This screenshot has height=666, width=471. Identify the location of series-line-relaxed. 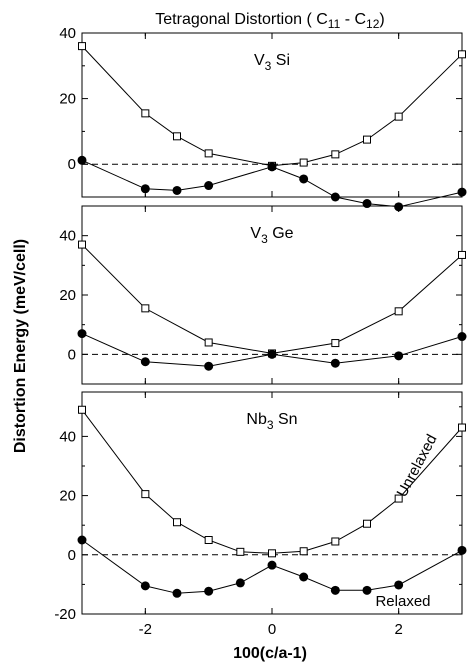
(272, 183).